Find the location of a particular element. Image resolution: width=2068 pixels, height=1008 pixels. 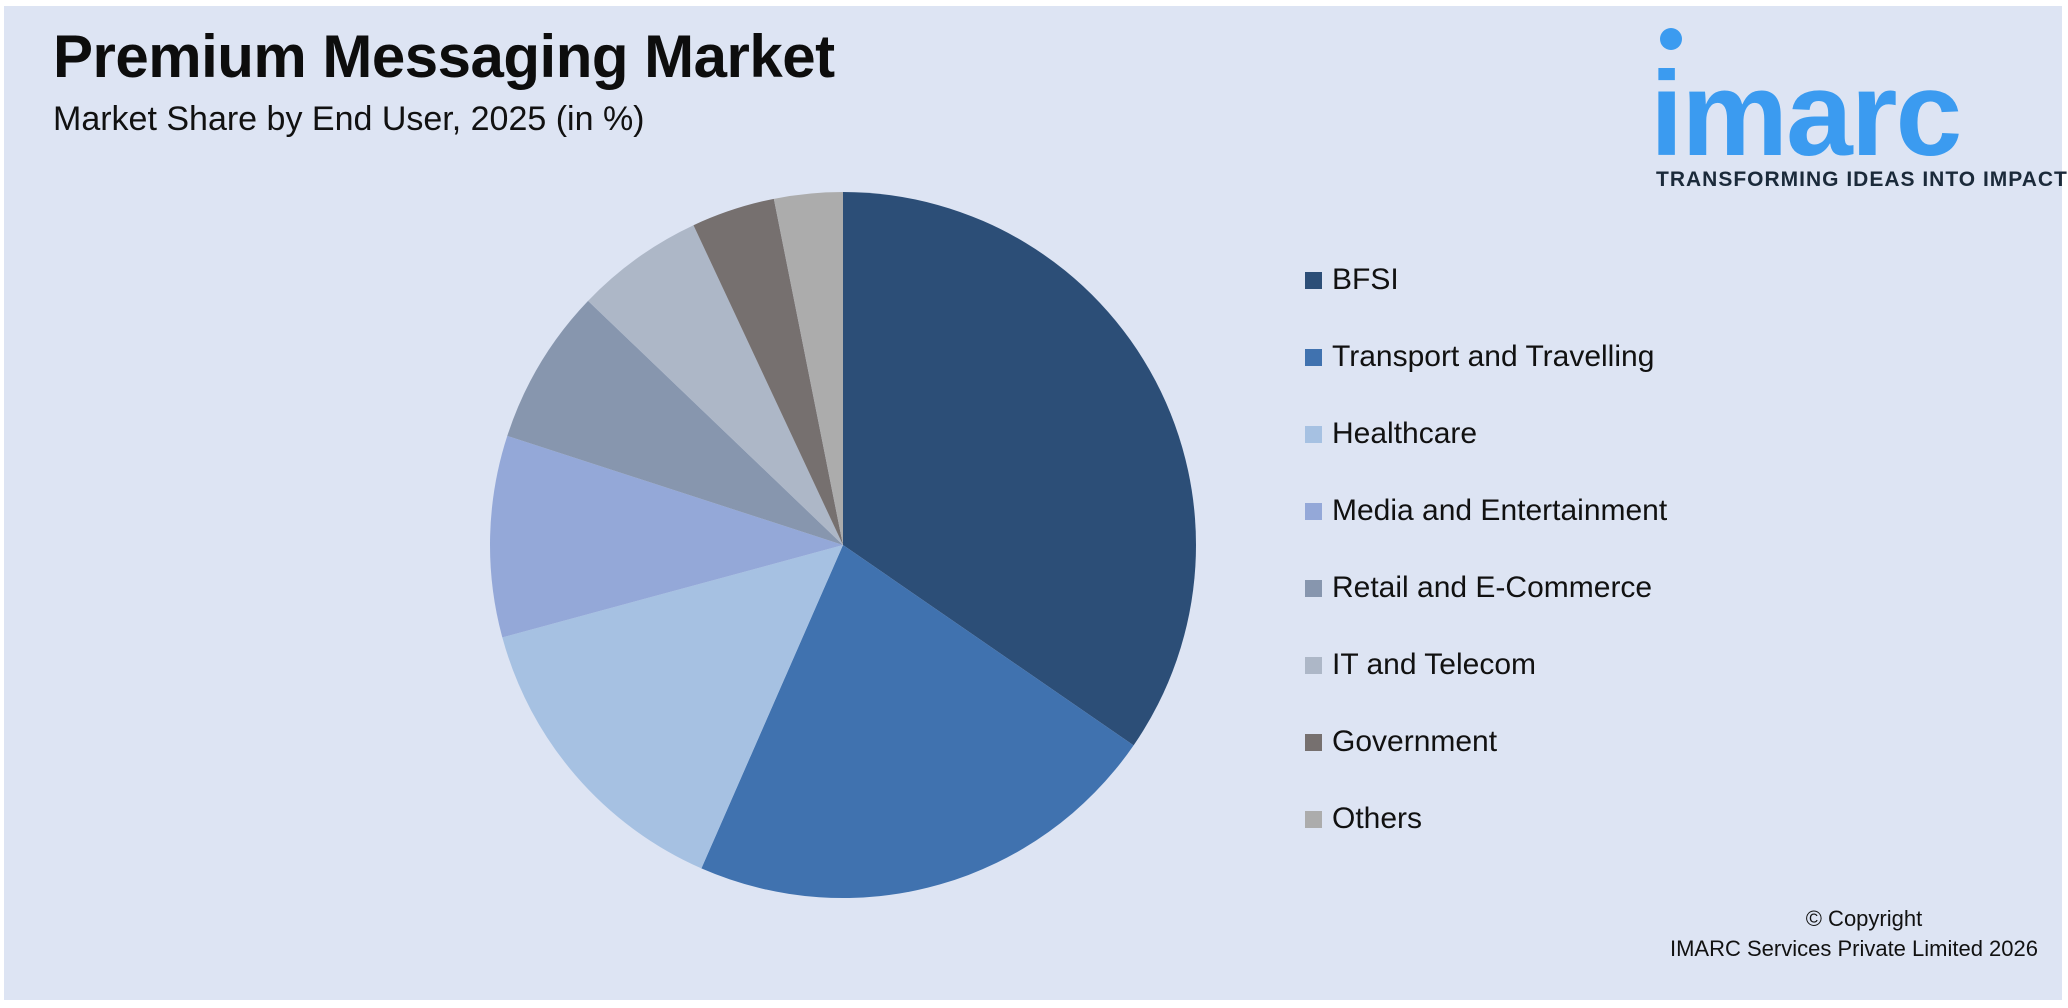

legend-item: Transport and Travelling is located at coordinates (1486, 375).